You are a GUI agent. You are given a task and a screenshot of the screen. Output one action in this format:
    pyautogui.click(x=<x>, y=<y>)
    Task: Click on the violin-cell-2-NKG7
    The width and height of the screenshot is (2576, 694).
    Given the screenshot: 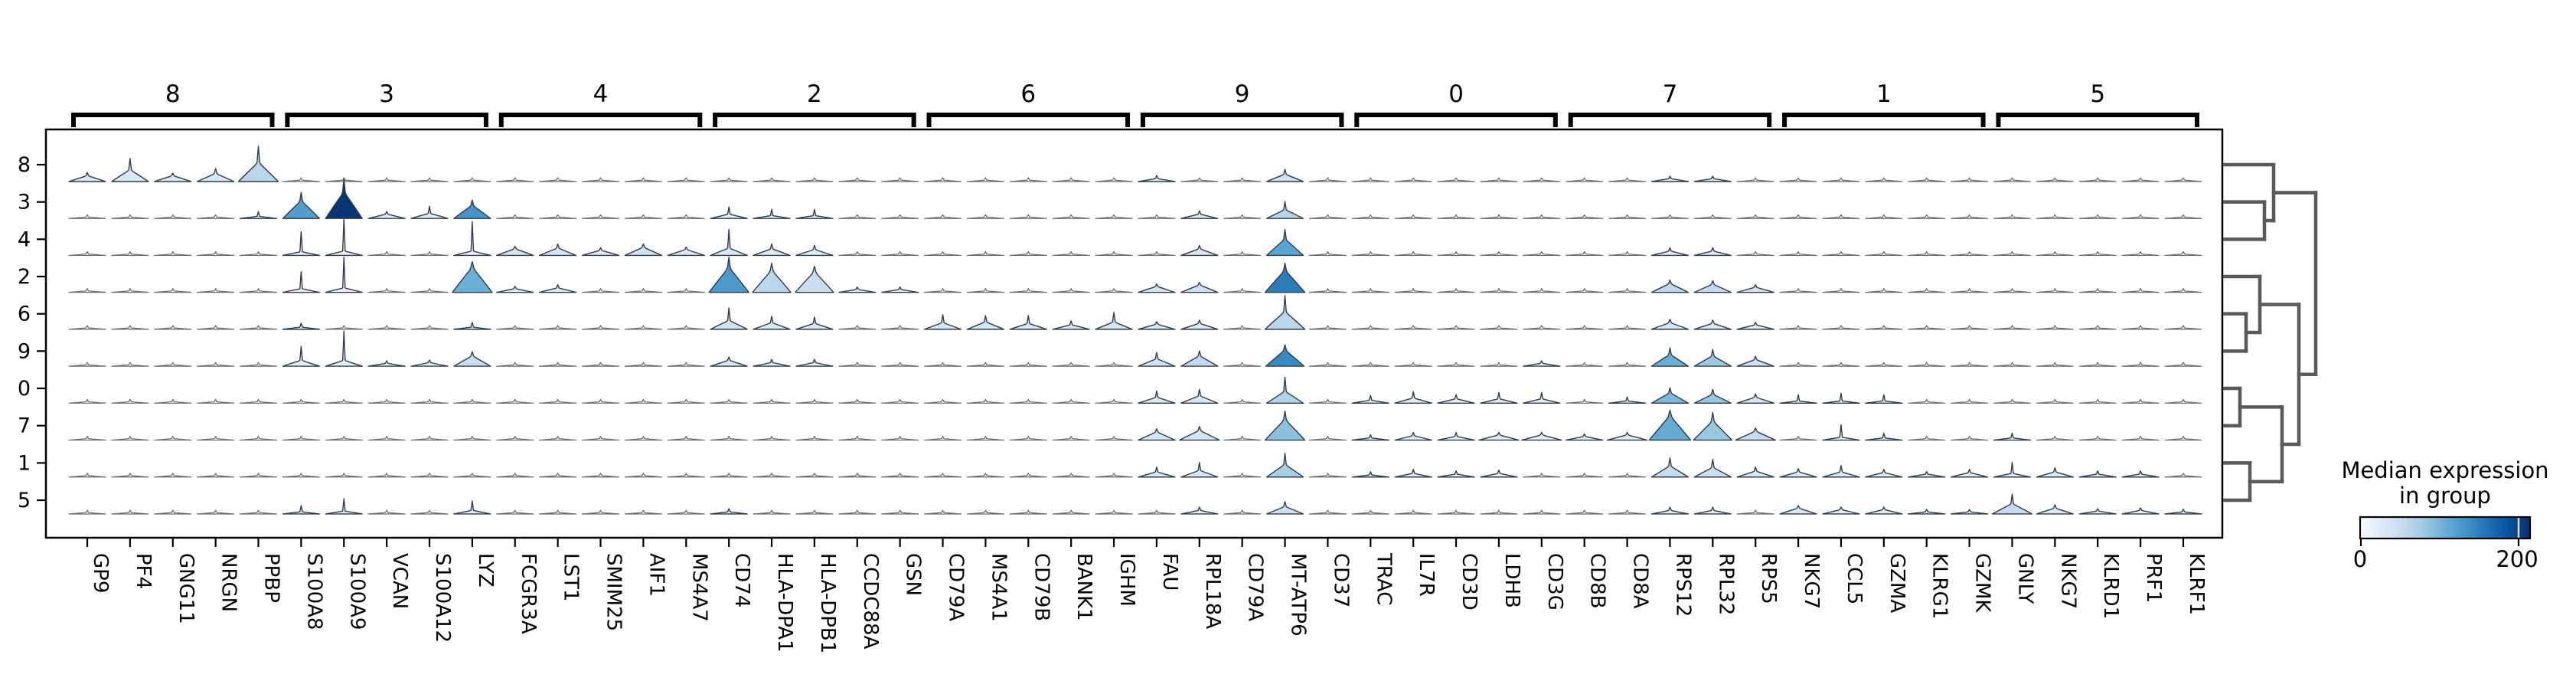 What is the action you would take?
    pyautogui.click(x=1798, y=290)
    